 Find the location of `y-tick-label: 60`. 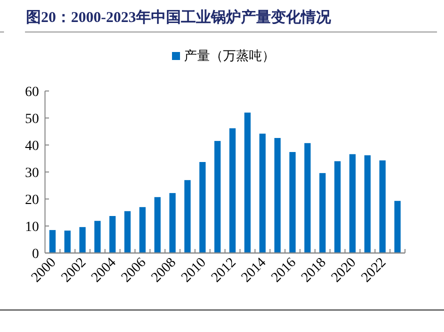

y-tick-label: 60 is located at coordinates (32, 92).